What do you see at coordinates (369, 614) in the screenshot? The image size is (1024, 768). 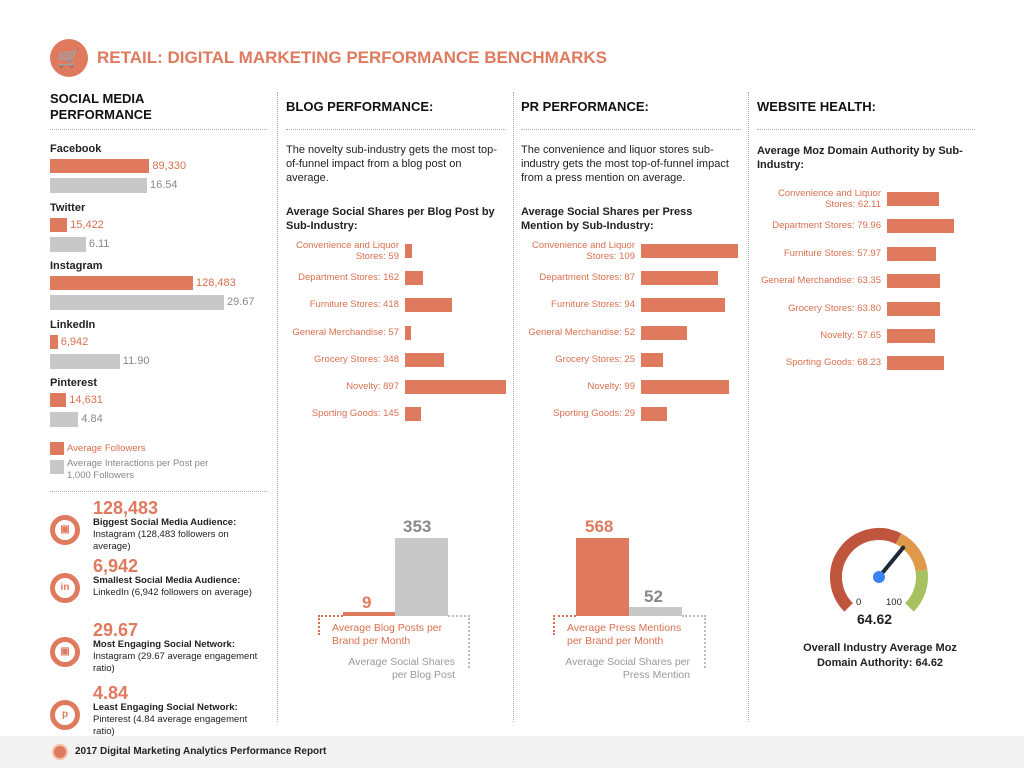 I see `bar-blog-posts` at bounding box center [369, 614].